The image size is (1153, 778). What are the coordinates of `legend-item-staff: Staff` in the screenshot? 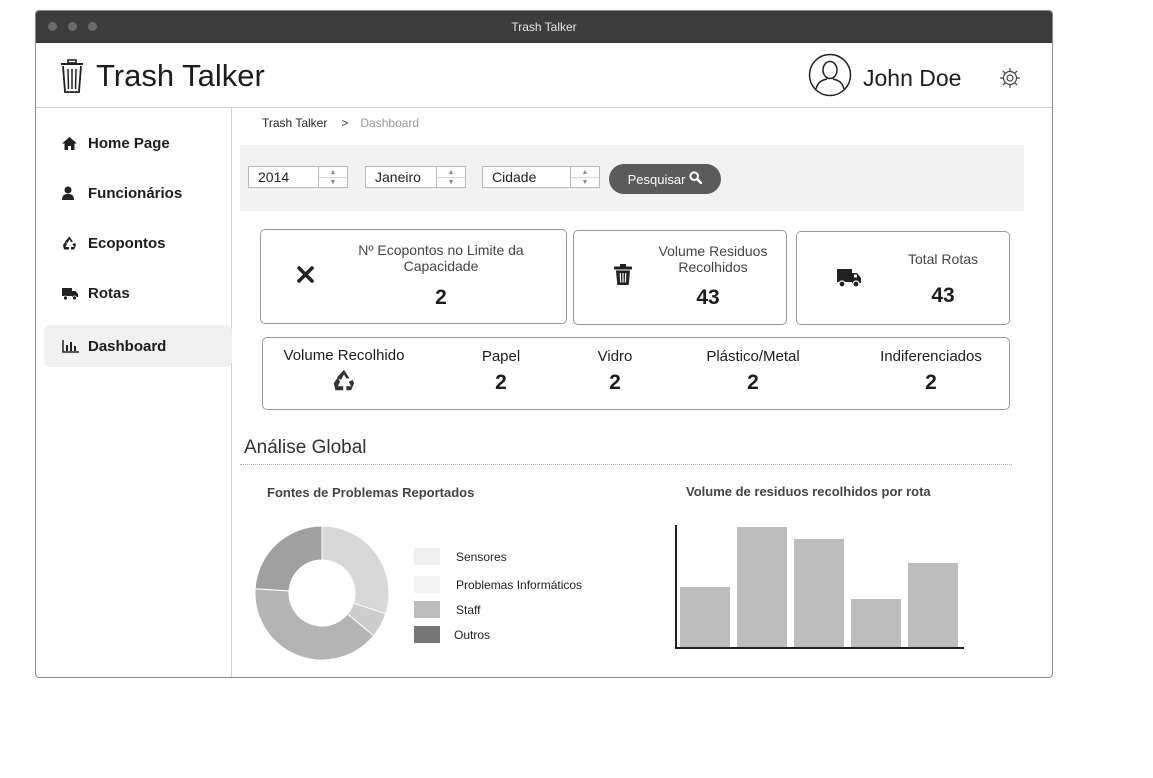 It's located at (447, 609).